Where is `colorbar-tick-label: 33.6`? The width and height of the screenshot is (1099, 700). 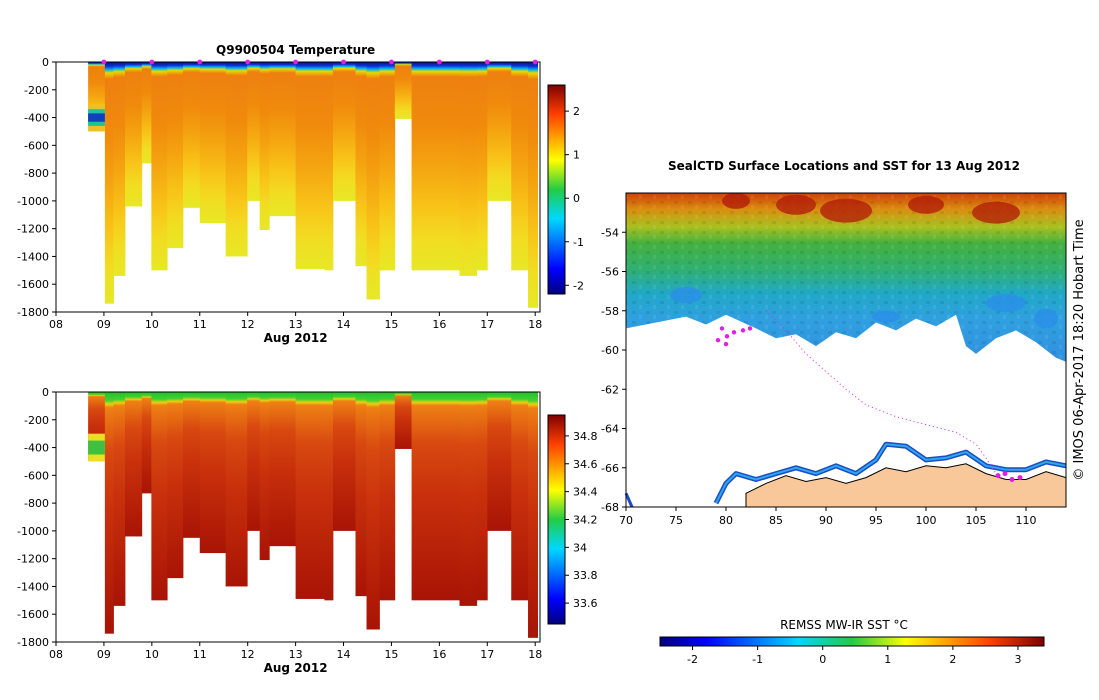 colorbar-tick-label: 33.6 is located at coordinates (585, 603).